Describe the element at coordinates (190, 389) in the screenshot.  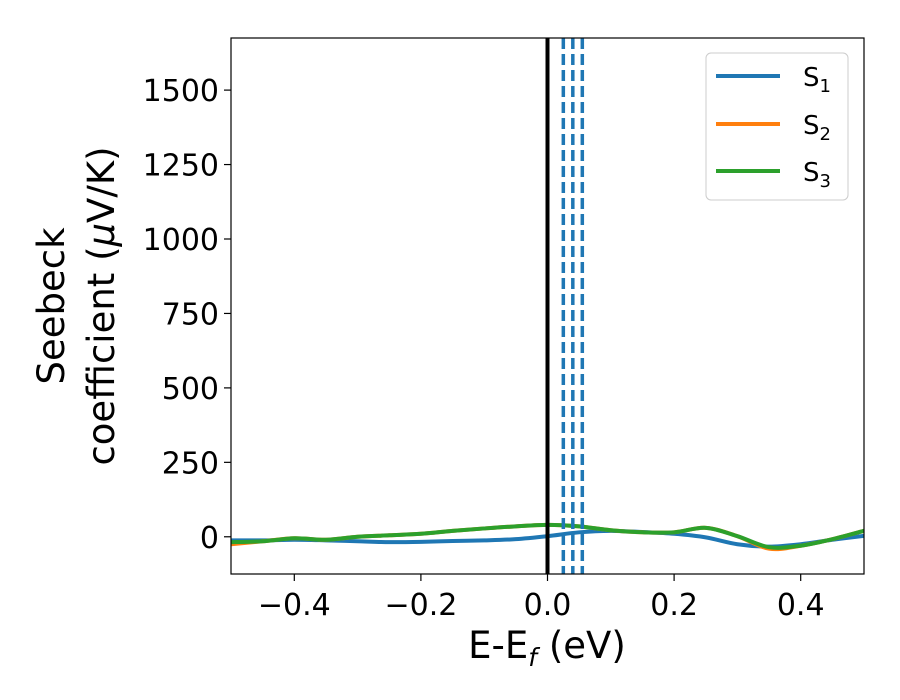
I see `y-tick-label: 500` at that location.